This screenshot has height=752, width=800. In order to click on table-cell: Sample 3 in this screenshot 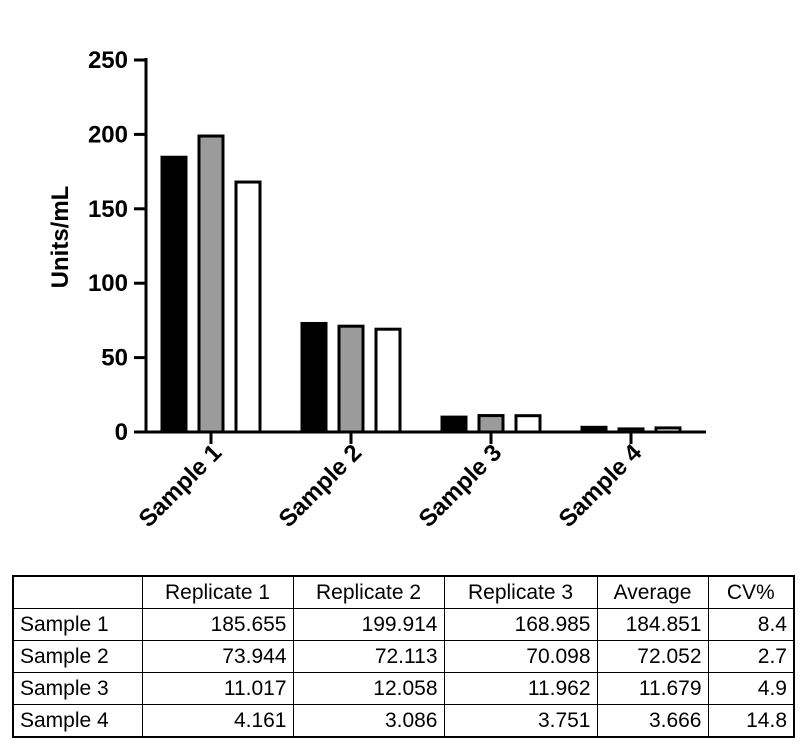, I will do `click(77, 688)`.